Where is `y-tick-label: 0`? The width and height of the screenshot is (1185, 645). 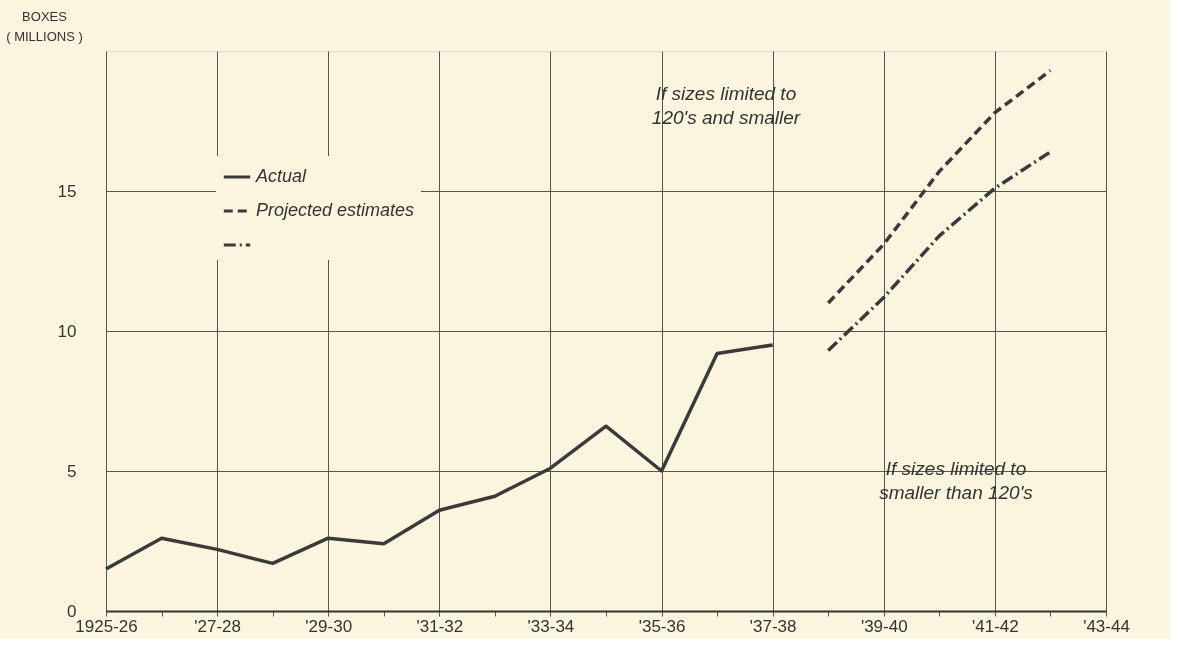 y-tick-label: 0 is located at coordinates (72, 611).